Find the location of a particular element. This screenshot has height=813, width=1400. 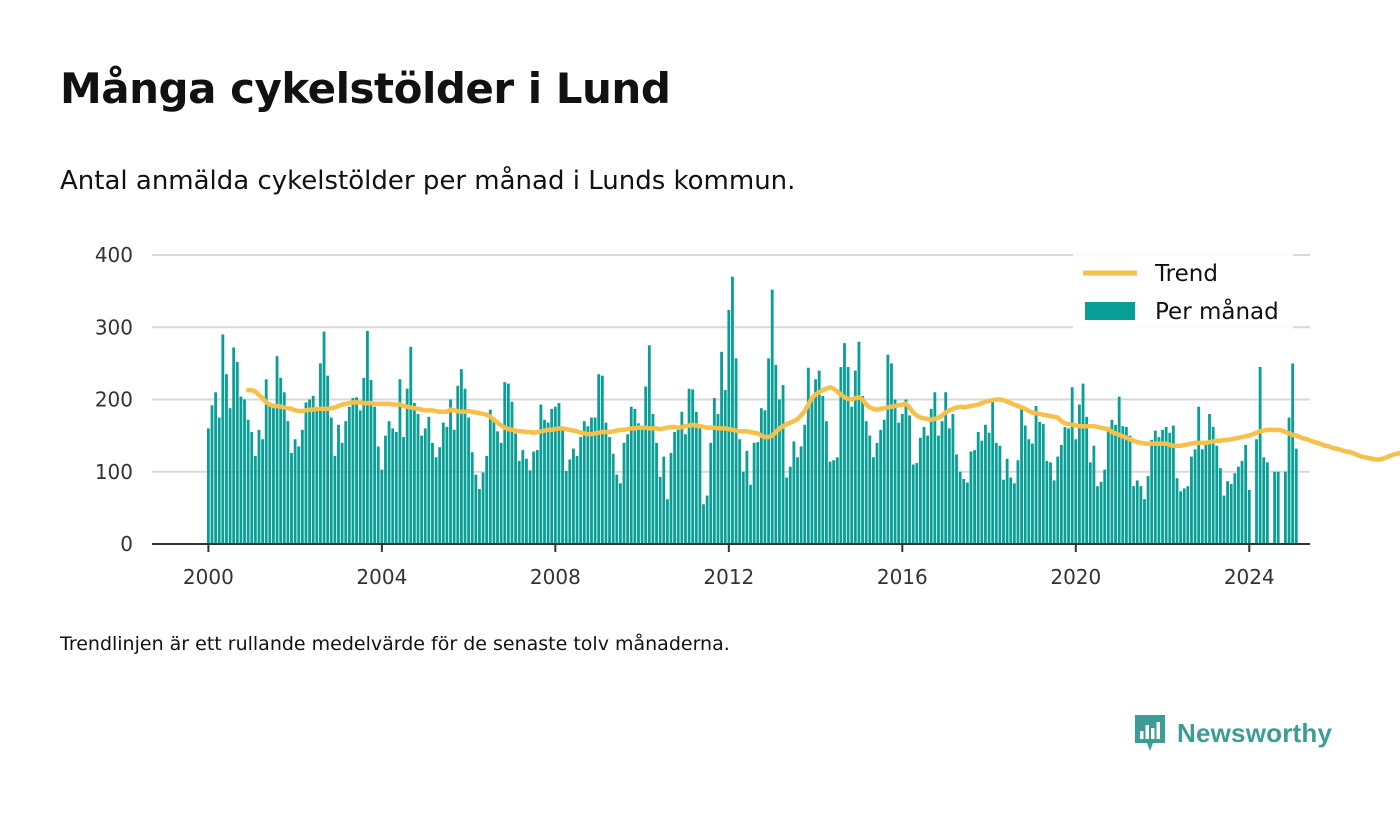

brand-name: Newsworthy is located at coordinates (1255, 732).